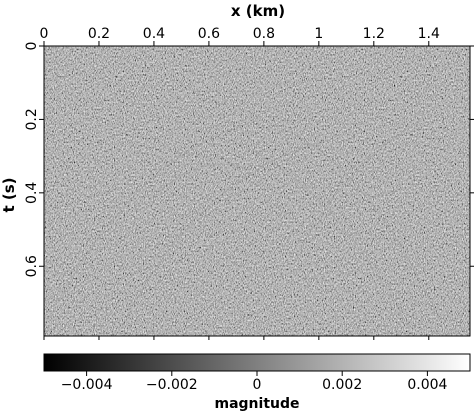  I want to click on colorbar-ticks: −0.004 −0.002 0 0.002 0.004, so click(254, 382).